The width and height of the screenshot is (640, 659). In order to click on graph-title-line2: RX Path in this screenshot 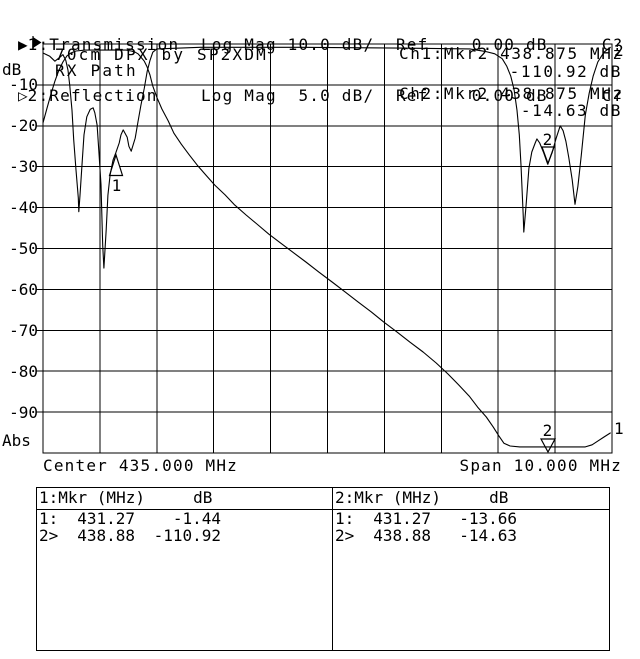, I will do `click(96, 70)`.